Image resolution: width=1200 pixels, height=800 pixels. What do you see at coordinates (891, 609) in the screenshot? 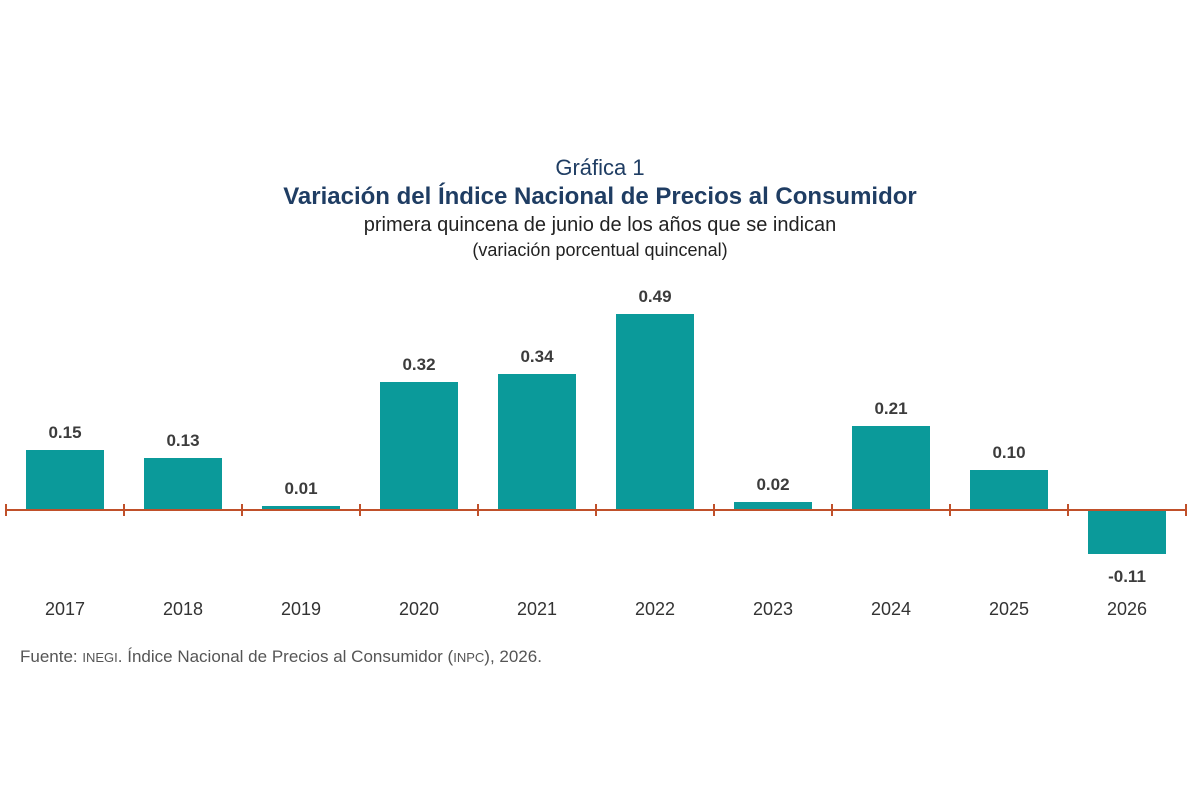
I see `tick-label-2024: 2024` at bounding box center [891, 609].